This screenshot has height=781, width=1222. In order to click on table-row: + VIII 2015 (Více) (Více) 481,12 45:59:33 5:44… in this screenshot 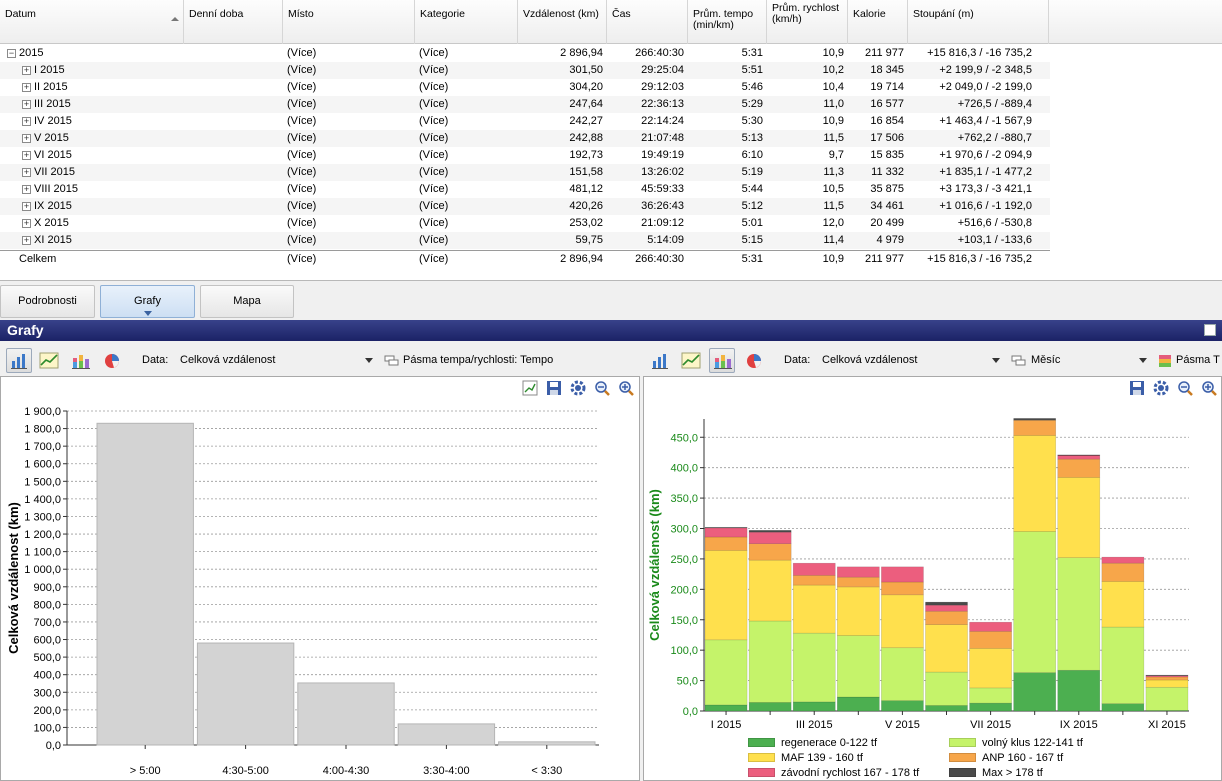, I will do `click(525, 189)`.